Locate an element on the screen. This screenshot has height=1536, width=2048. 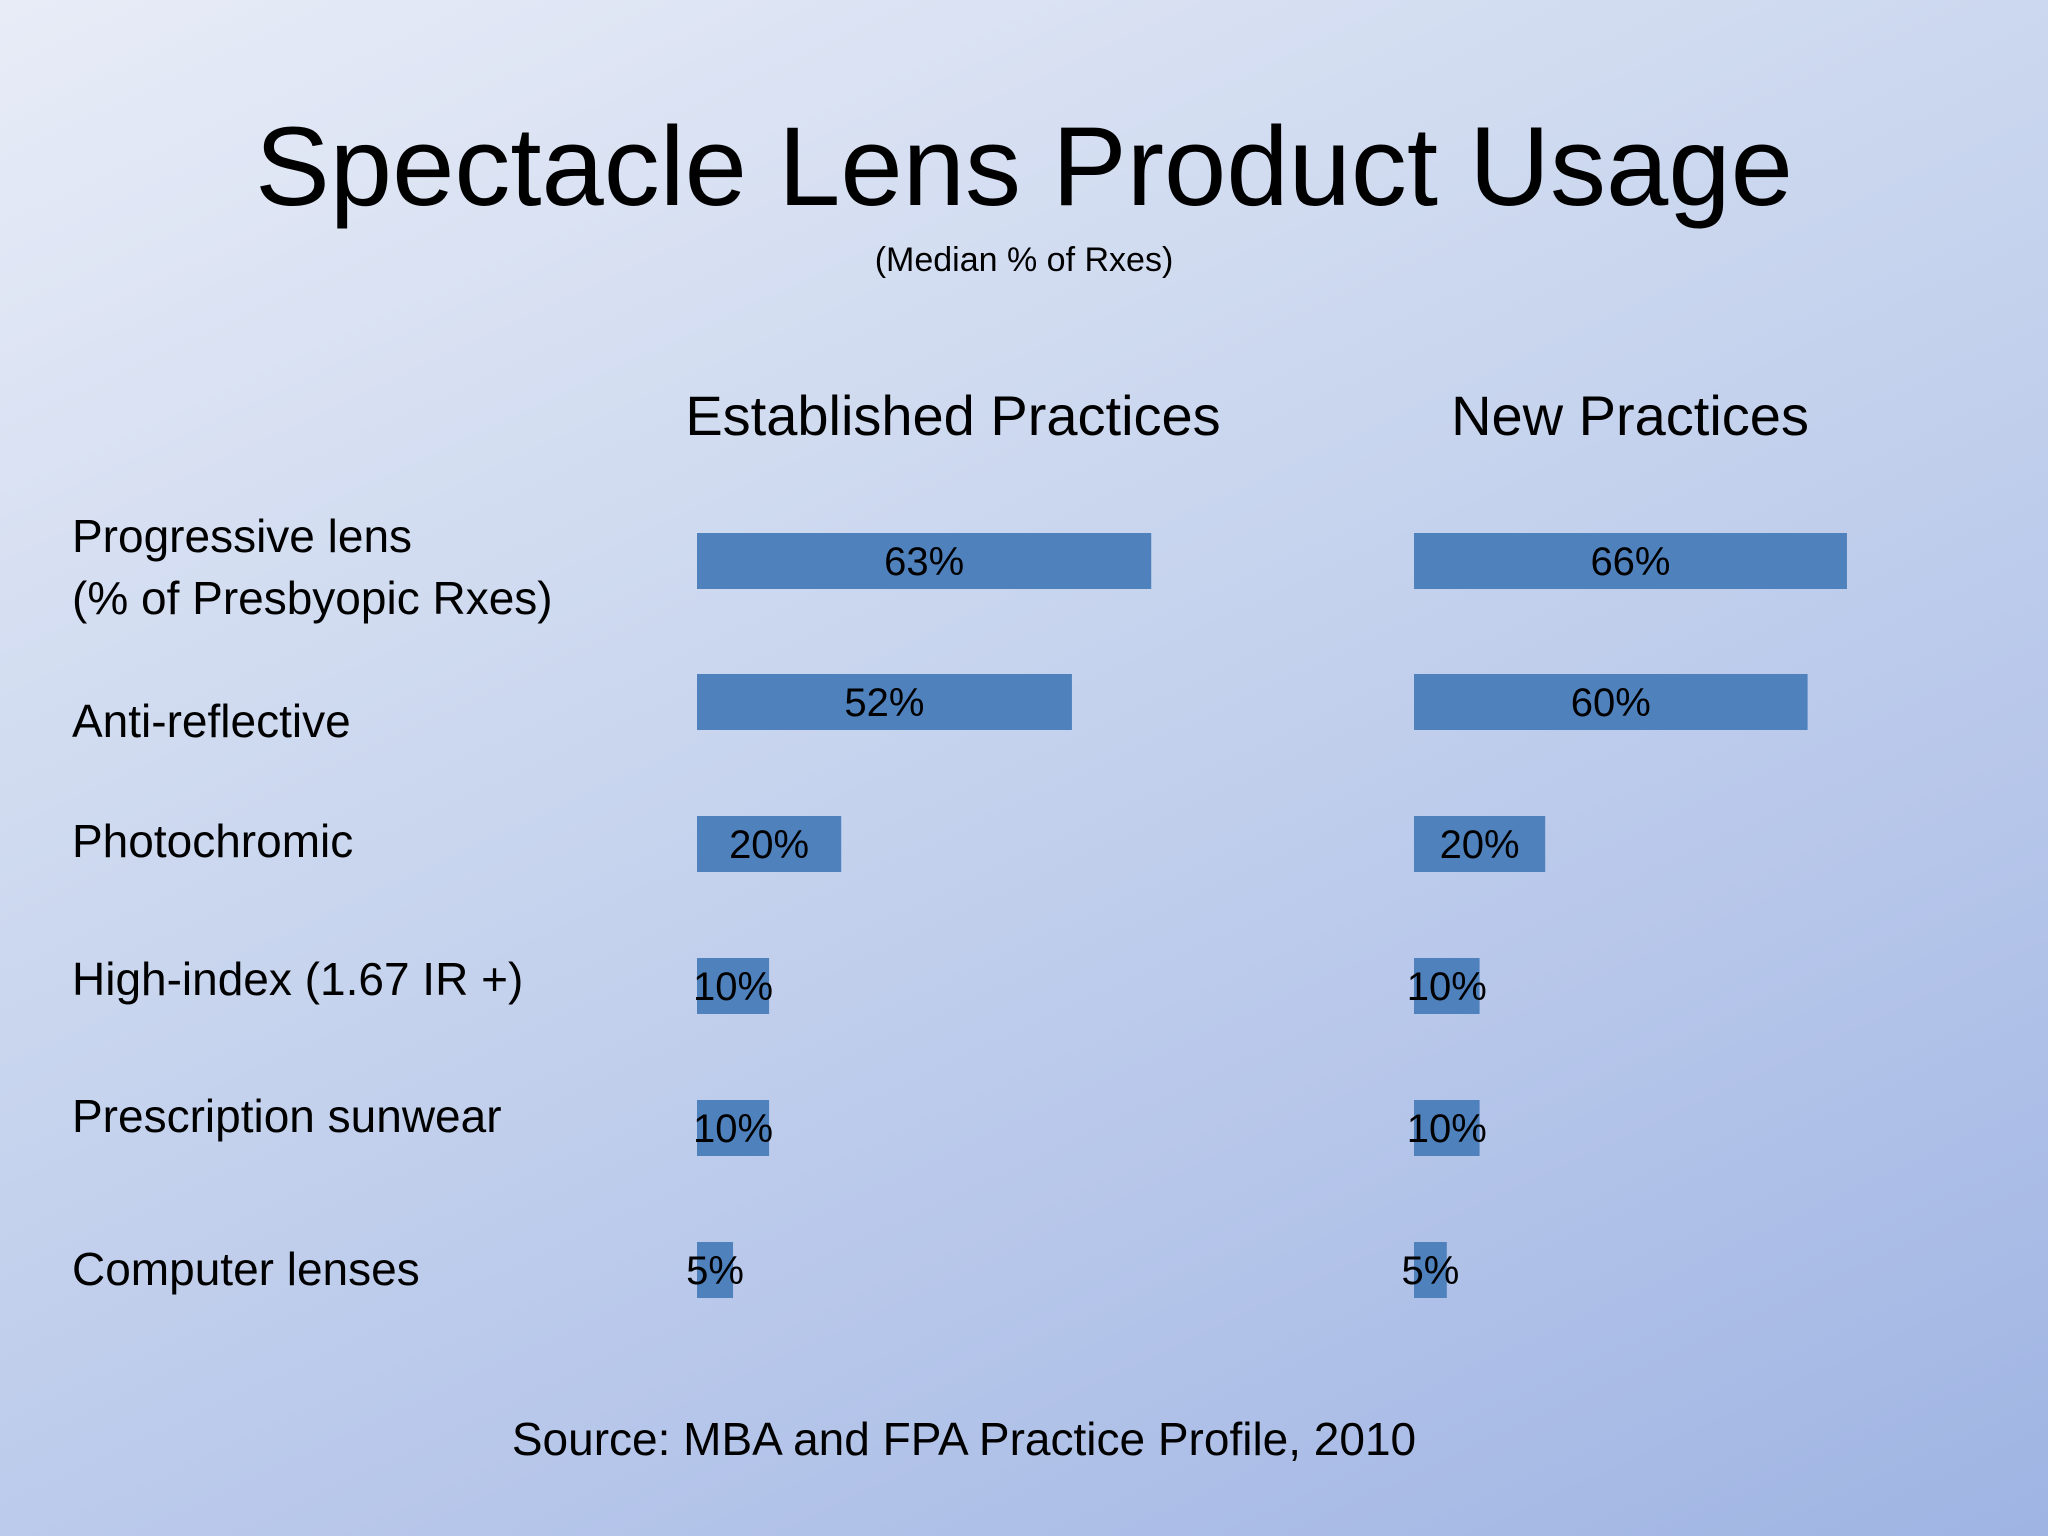
data-label: 63% is located at coordinates (924, 562).